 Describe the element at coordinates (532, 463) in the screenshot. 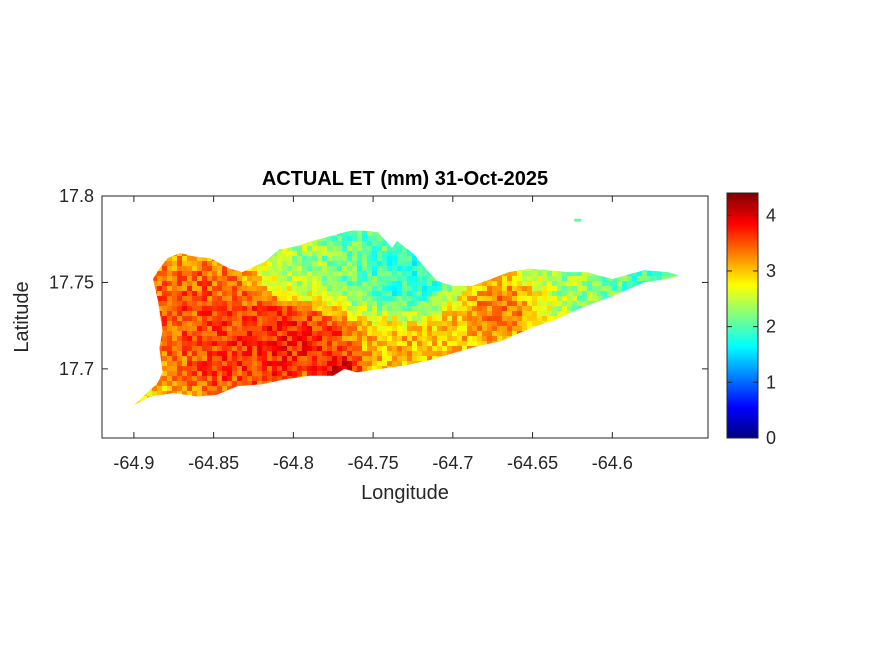

I see `x-tick-label: -64.65` at that location.